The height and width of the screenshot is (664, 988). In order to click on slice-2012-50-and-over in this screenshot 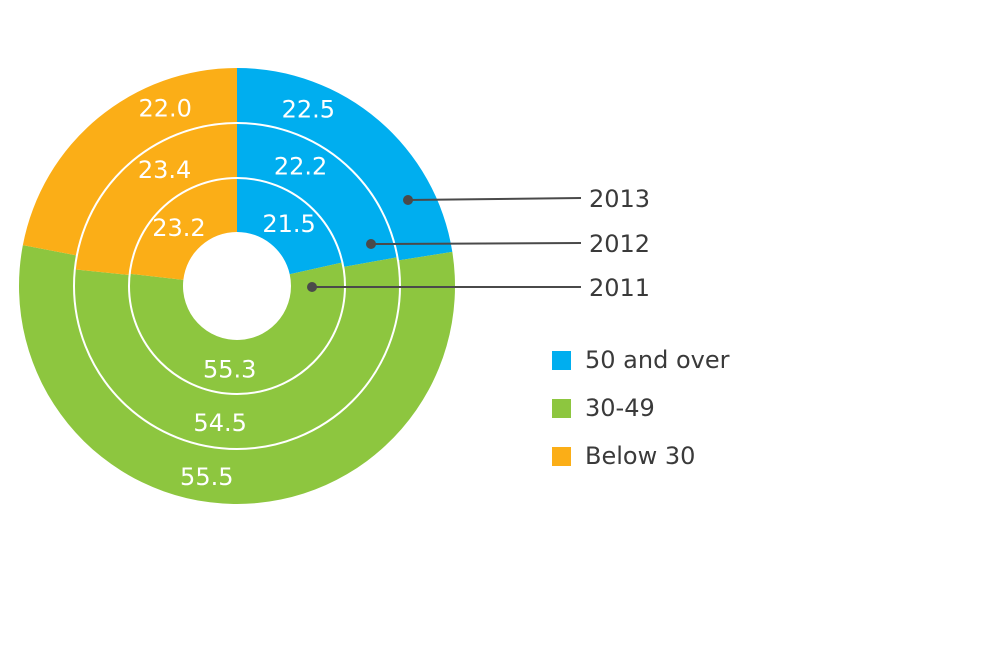, I will do `click(317, 195)`.